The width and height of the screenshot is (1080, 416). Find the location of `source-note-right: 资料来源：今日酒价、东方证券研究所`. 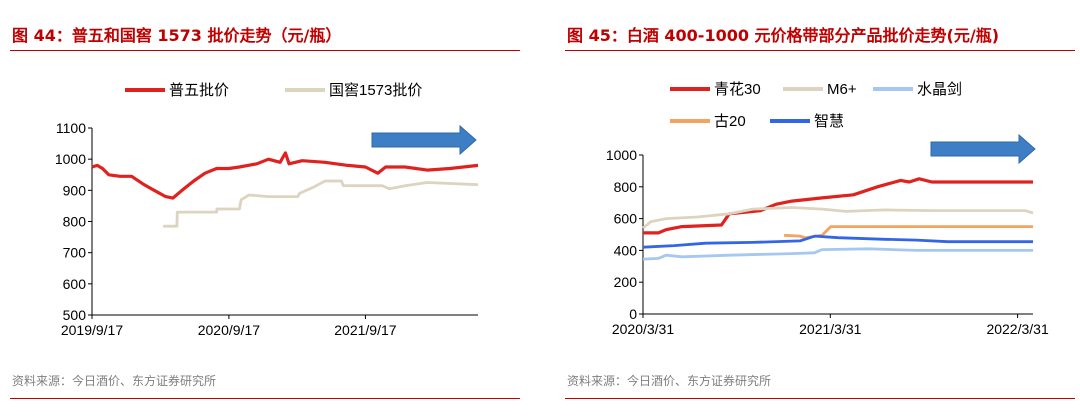

source-note-right: 资料来源：今日酒价、东方证券研究所 is located at coordinates (669, 381).